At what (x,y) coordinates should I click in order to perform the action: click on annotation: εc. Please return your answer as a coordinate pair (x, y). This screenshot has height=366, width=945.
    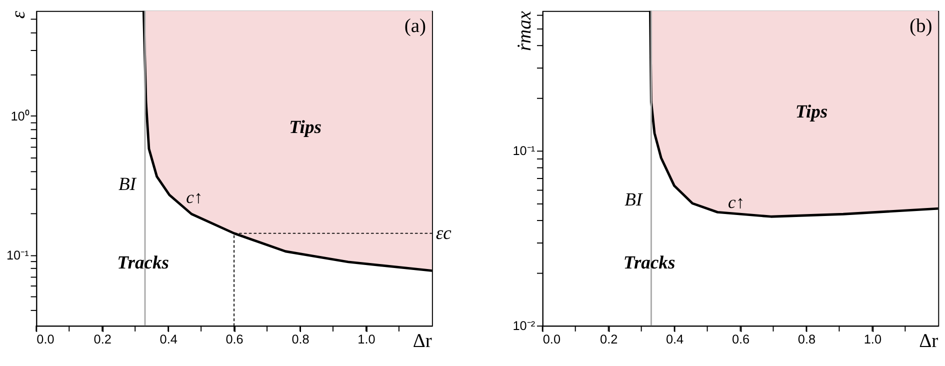
    Looking at the image, I should click on (444, 233).